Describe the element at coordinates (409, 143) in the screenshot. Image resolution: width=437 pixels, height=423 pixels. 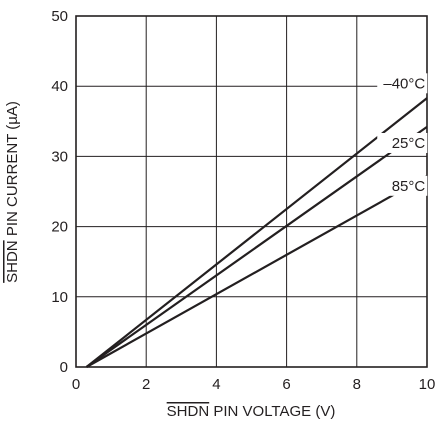
I see `series-label: 25°C` at that location.